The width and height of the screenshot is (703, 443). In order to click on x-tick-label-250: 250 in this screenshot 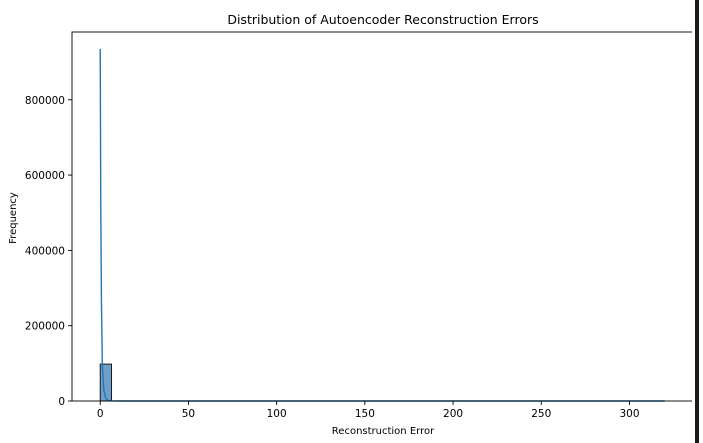, I will do `click(541, 414)`.